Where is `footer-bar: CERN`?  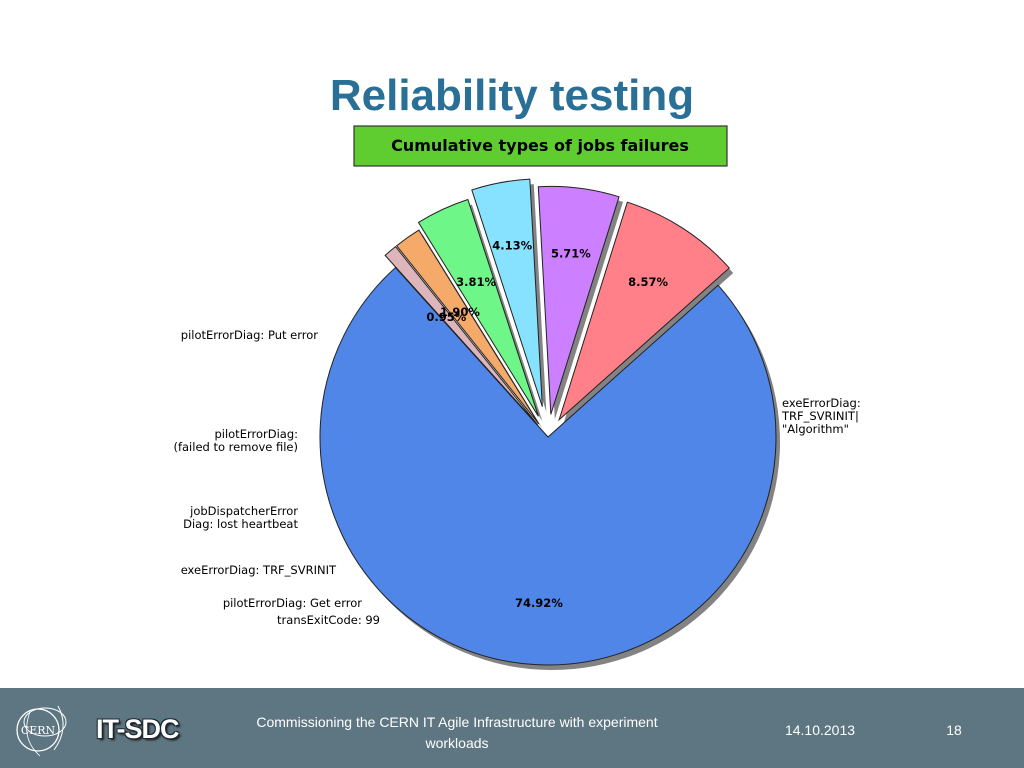
footer-bar: CERN is located at coordinates (512, 728).